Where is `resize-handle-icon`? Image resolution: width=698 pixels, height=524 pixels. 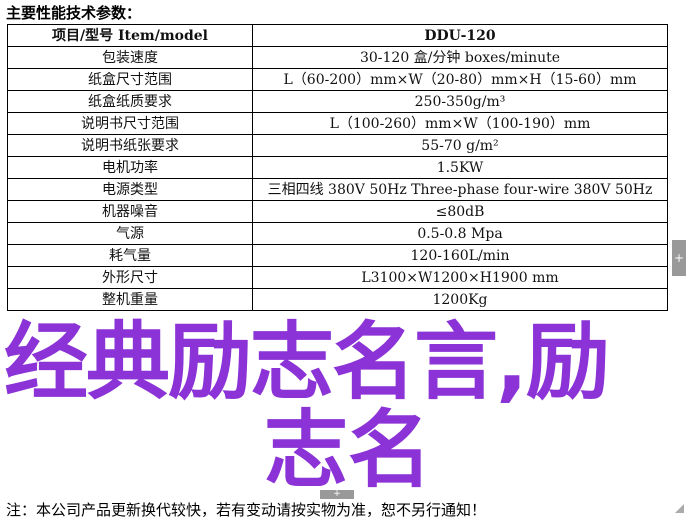 resize-handle-icon is located at coordinates (679, 508).